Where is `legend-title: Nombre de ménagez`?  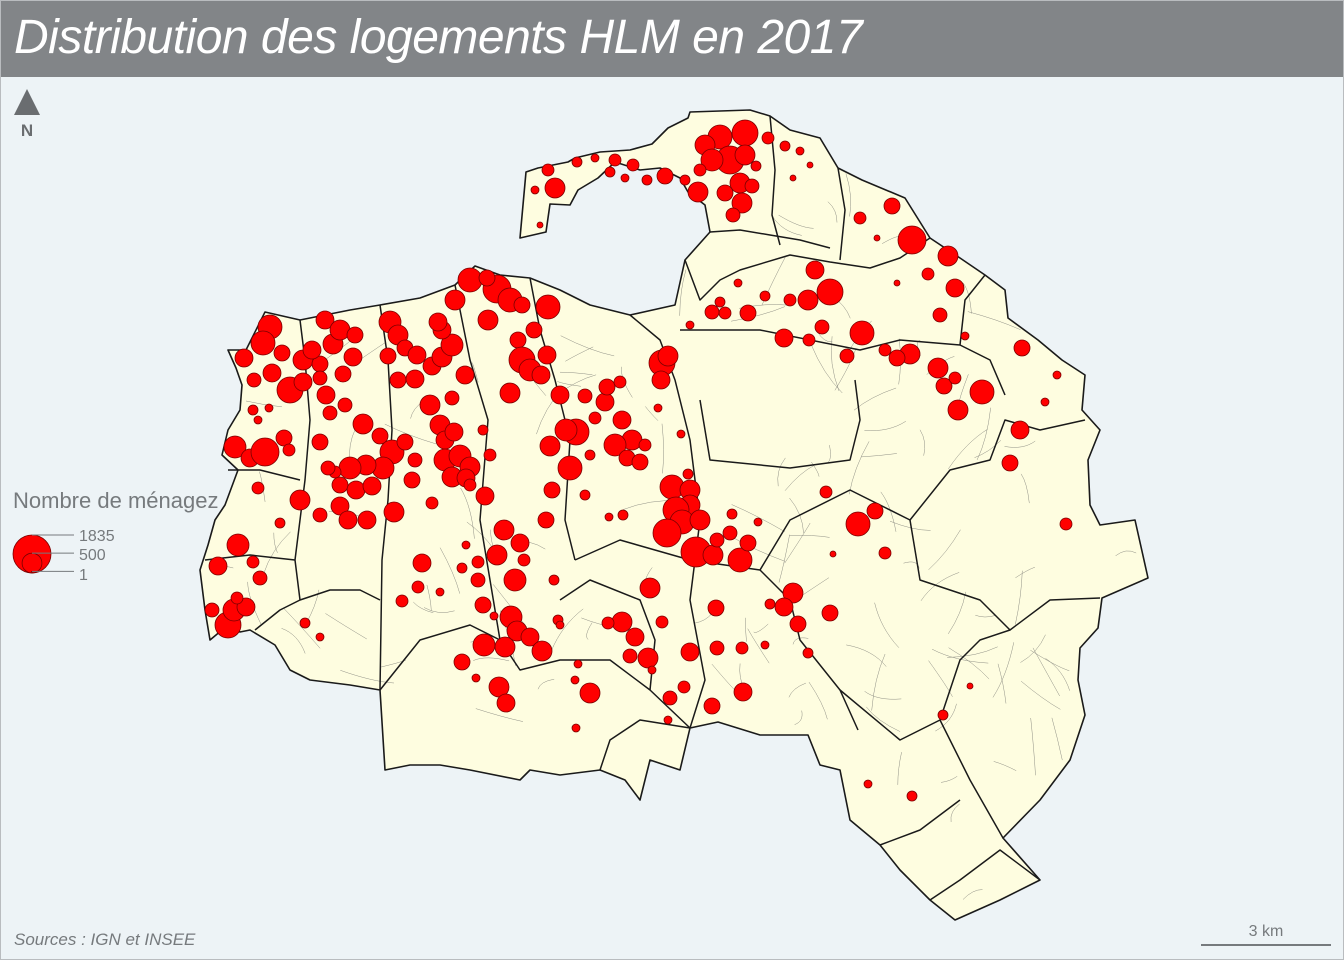 legend-title: Nombre de ménagez is located at coordinates (116, 500).